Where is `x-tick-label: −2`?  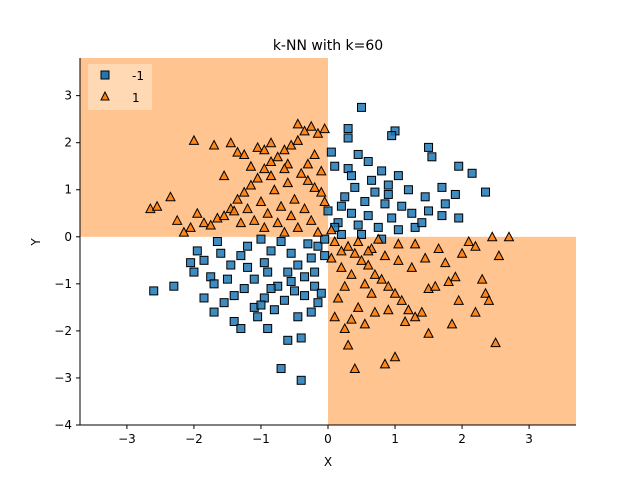 x-tick-label: −2 is located at coordinates (194, 439).